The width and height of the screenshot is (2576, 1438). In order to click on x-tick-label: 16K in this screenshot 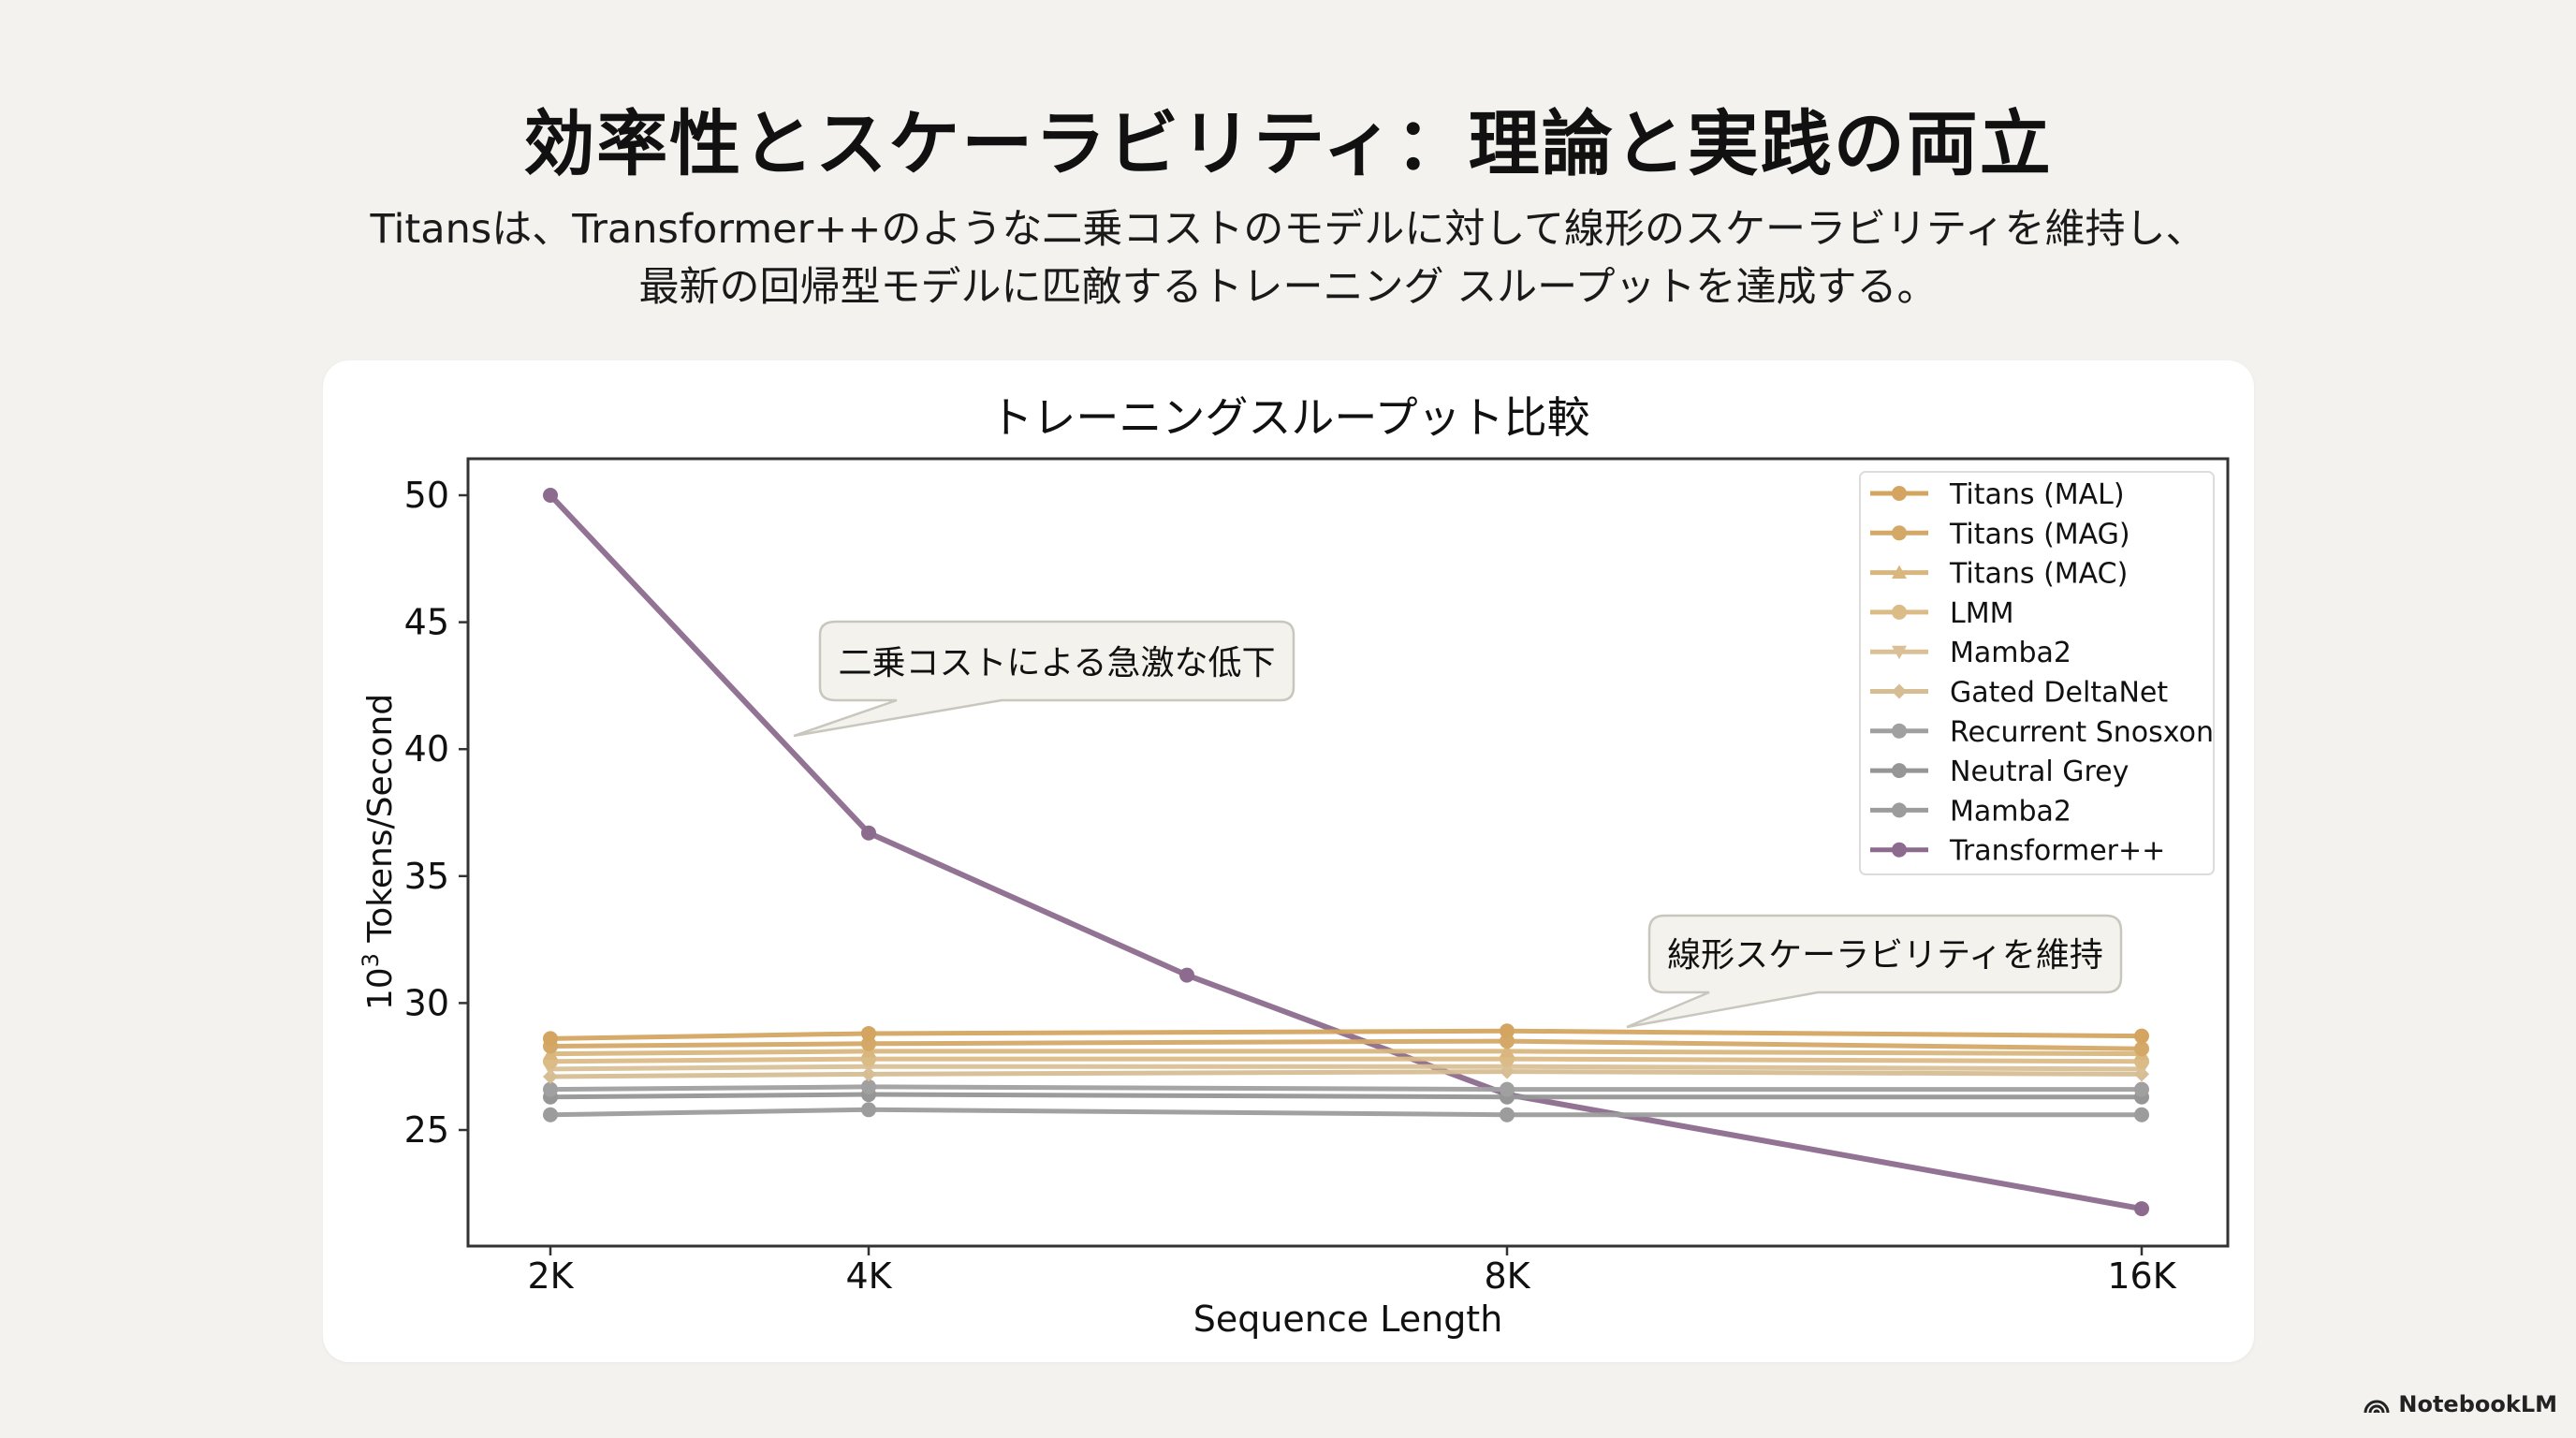, I will do `click(2141, 1276)`.